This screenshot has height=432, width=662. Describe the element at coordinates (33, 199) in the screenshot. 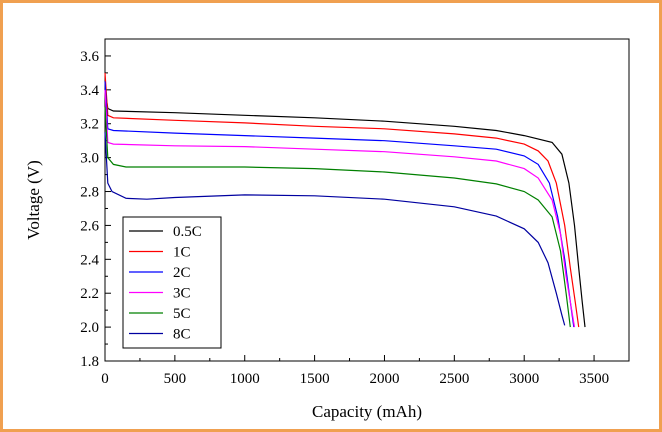

I see `y-axis-label: Voltage (V)` at that location.